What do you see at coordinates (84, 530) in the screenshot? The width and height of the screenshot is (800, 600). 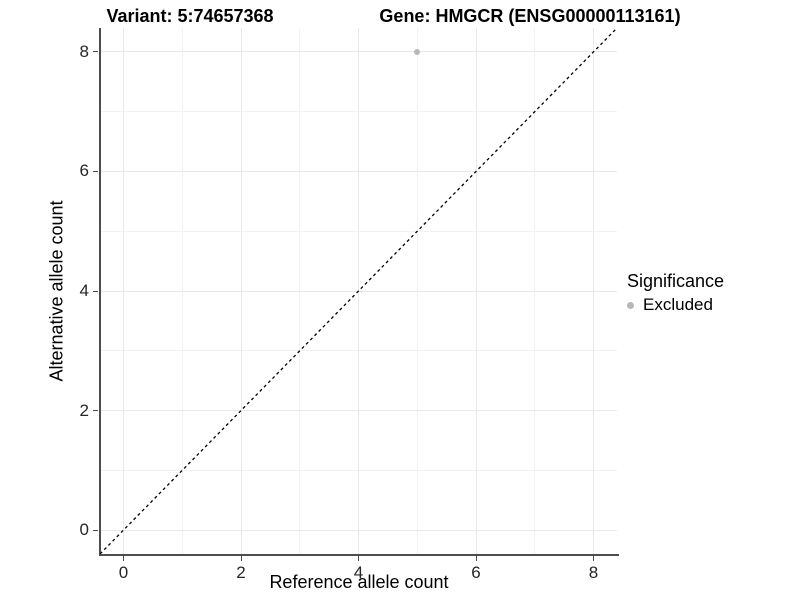 I see `y-tick-label: 0` at bounding box center [84, 530].